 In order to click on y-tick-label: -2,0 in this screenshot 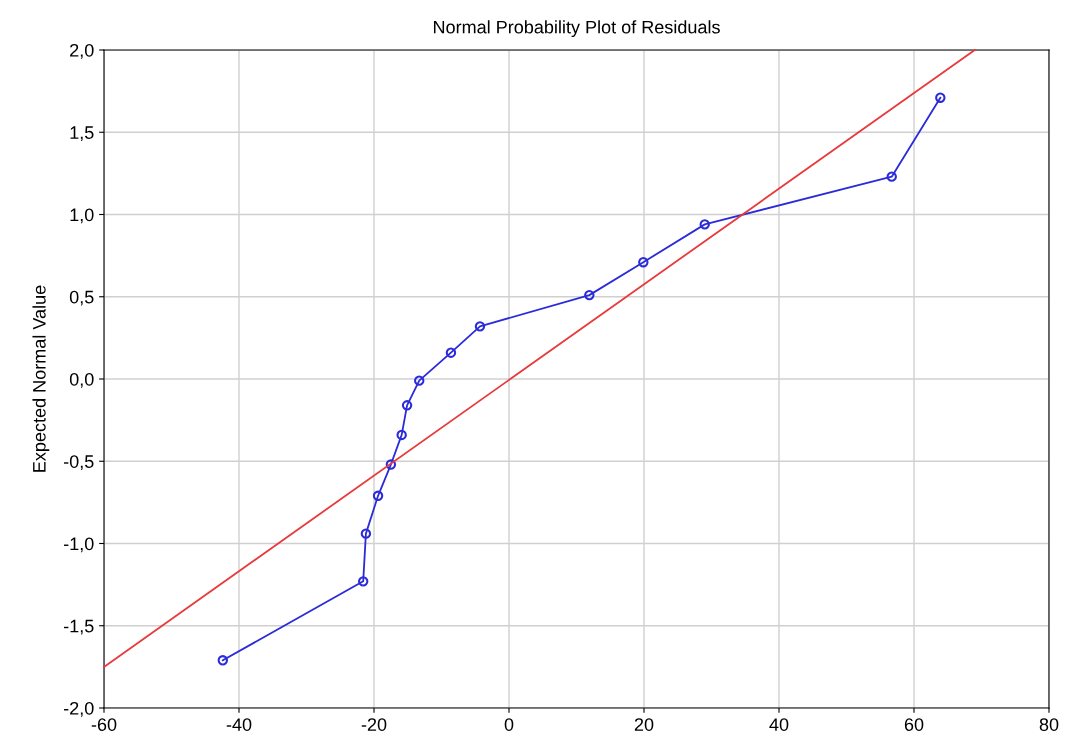, I will do `click(78, 709)`.